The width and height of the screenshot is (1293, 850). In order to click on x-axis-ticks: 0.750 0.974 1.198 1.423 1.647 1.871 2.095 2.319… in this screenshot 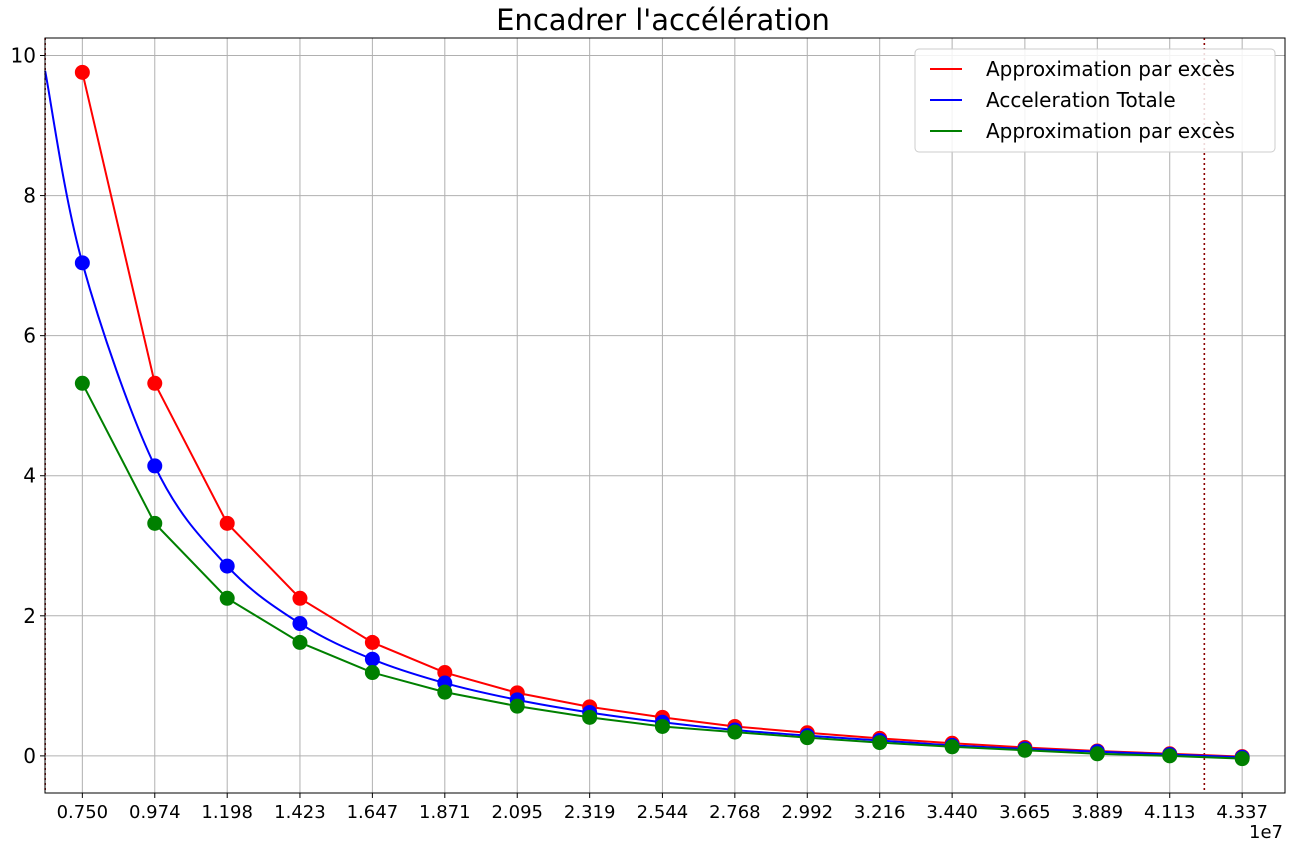, I will do `click(662, 808)`.